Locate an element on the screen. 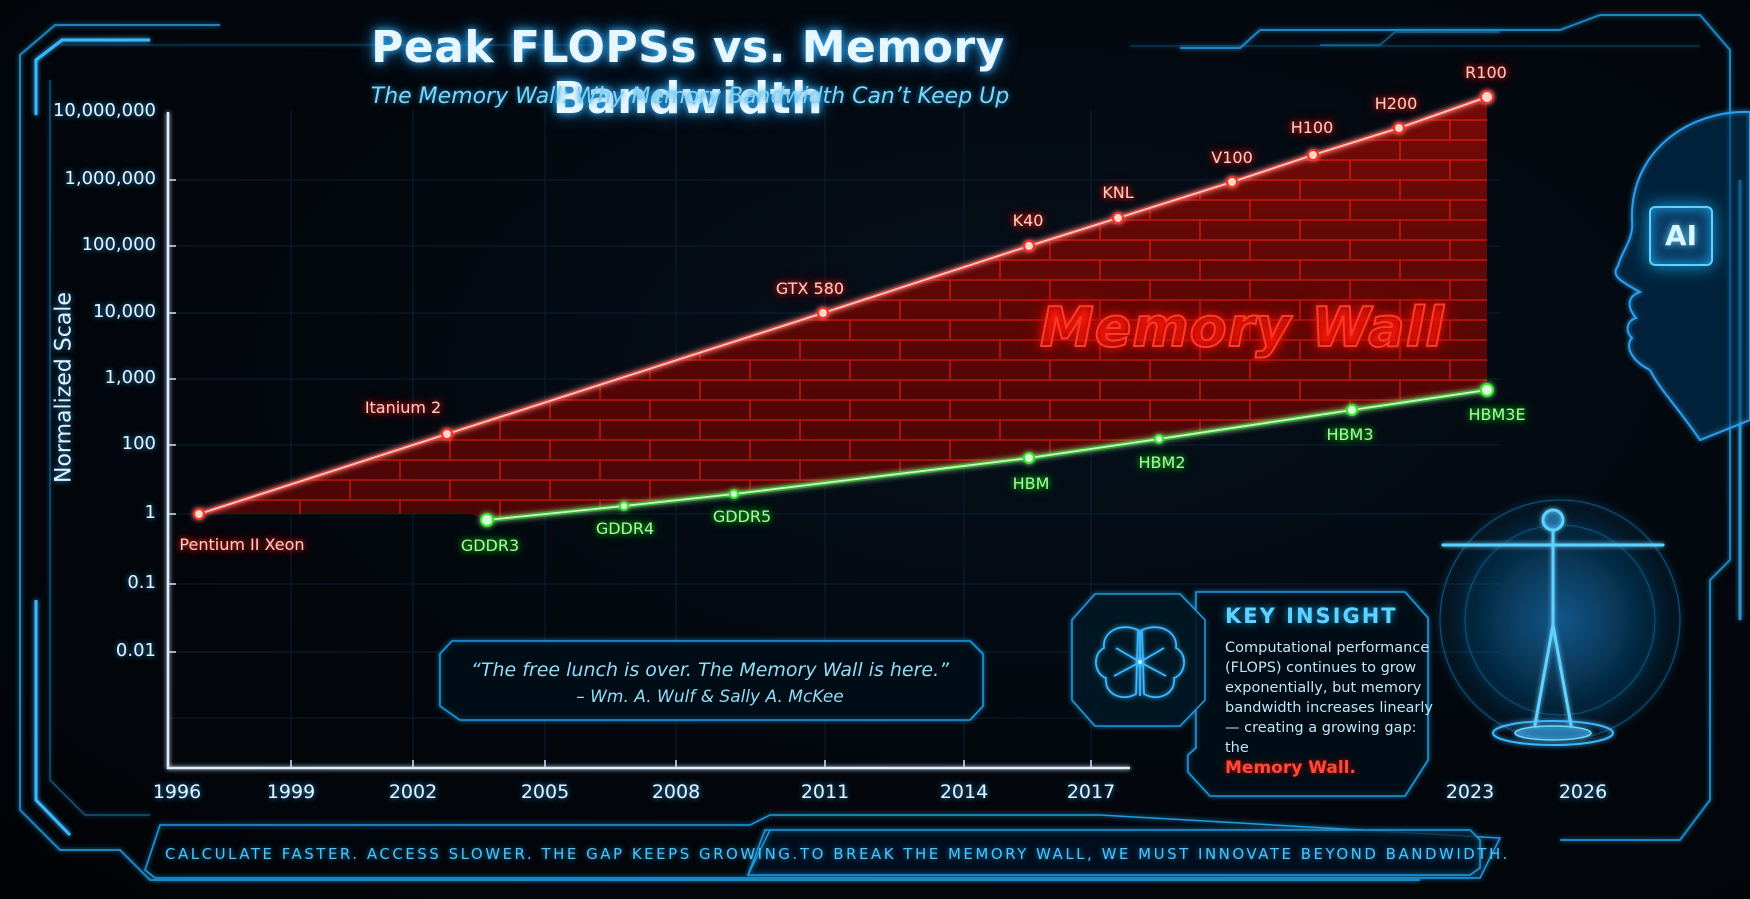 This screenshot has width=1750, height=899. flops-point-label: KNL is located at coordinates (1118, 192).